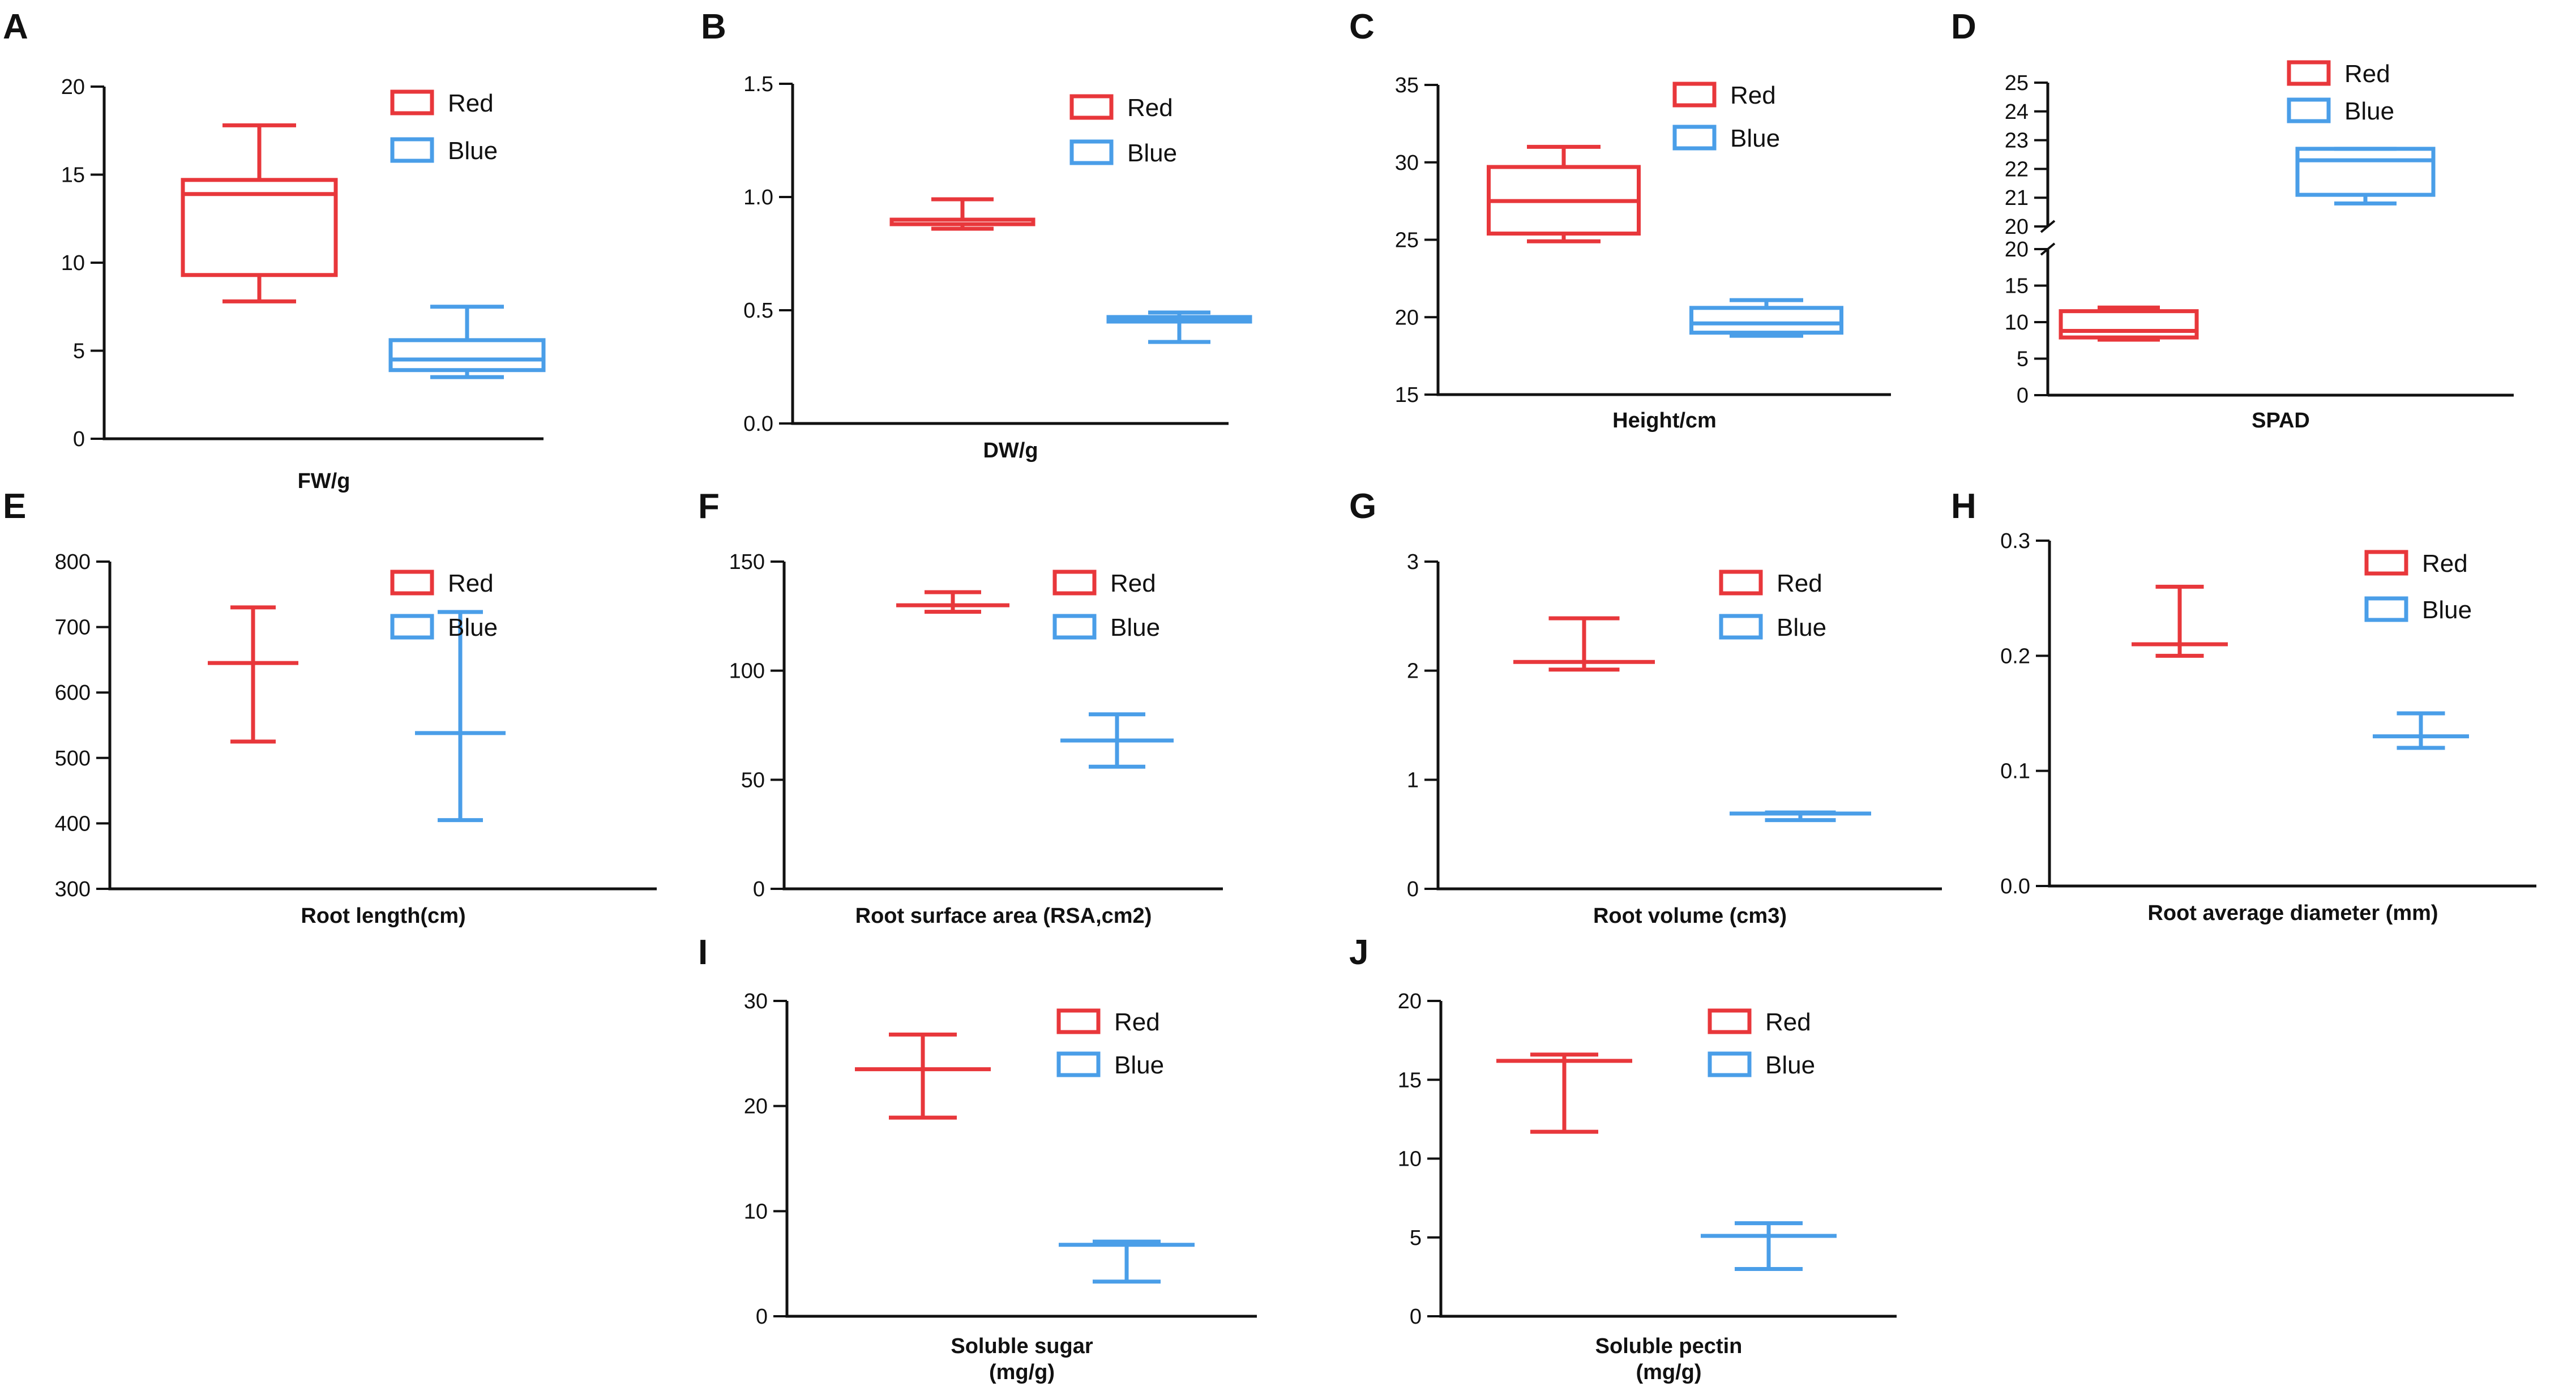  What do you see at coordinates (1413, 780) in the screenshot?
I see `y-tick-label: 1` at bounding box center [1413, 780].